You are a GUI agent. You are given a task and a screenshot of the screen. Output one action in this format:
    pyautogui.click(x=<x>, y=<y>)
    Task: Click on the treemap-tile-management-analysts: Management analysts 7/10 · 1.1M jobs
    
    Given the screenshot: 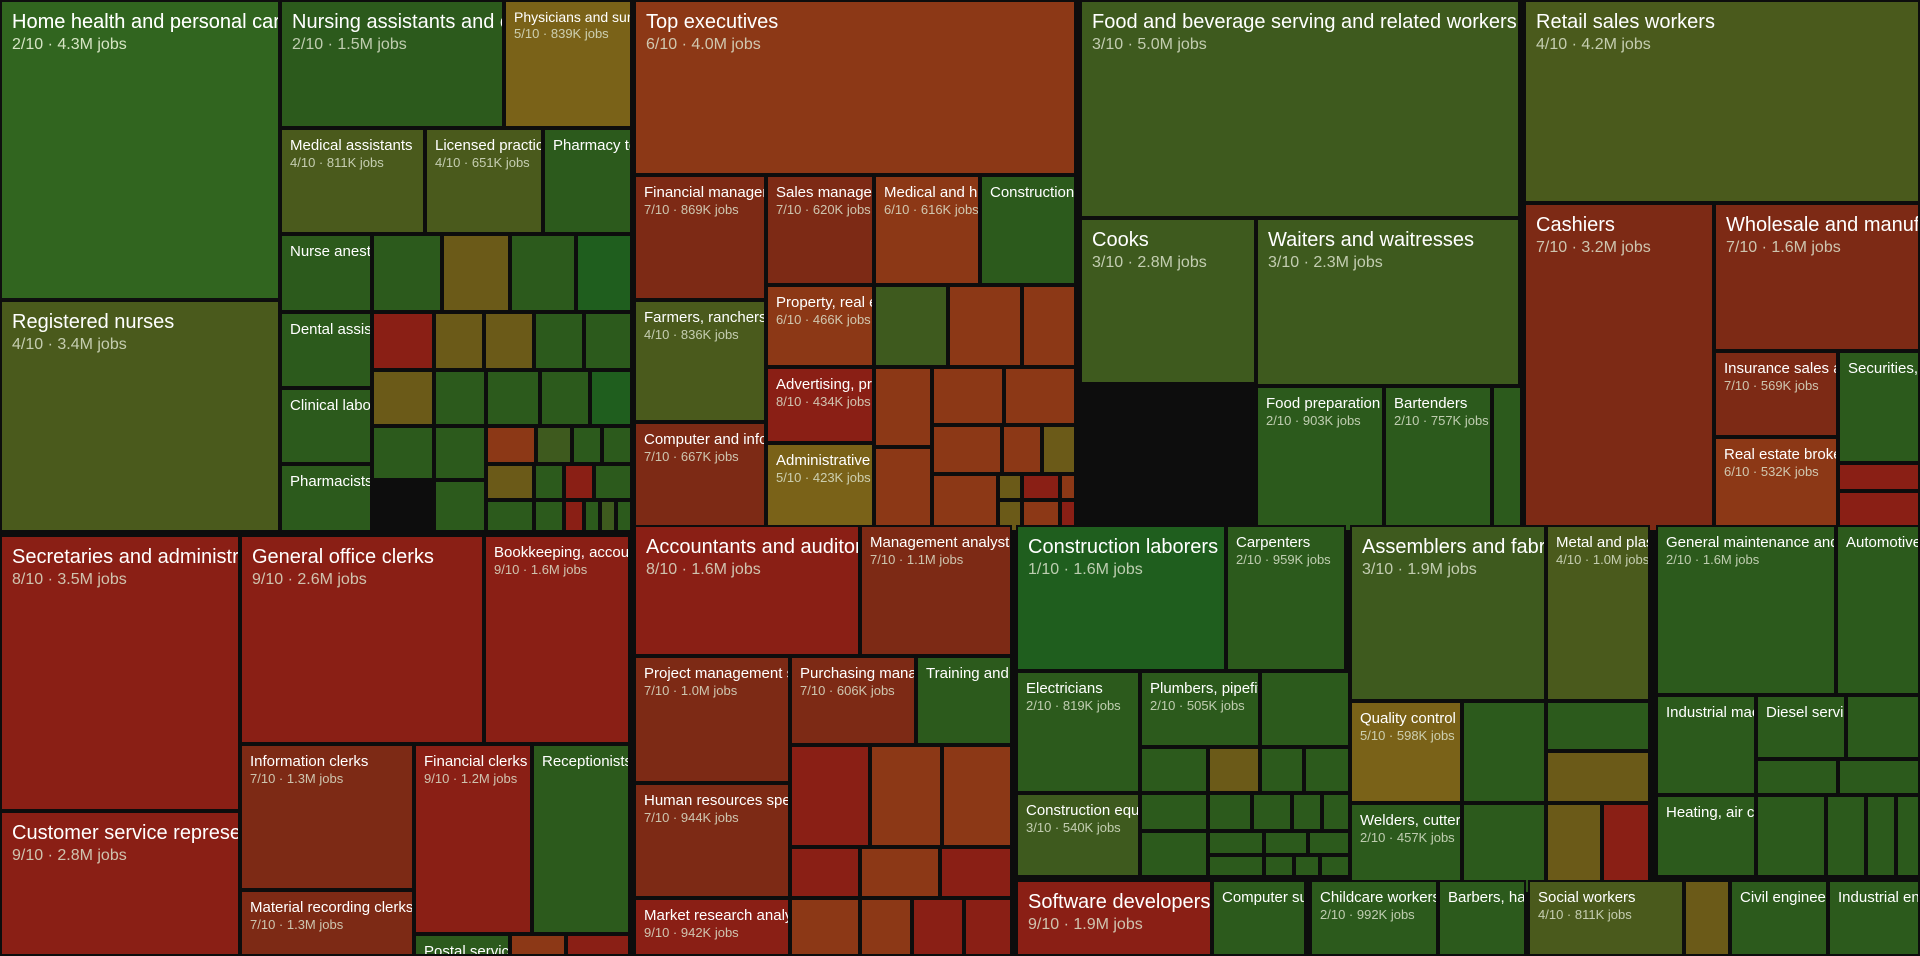 What is the action you would take?
    pyautogui.click(x=936, y=590)
    